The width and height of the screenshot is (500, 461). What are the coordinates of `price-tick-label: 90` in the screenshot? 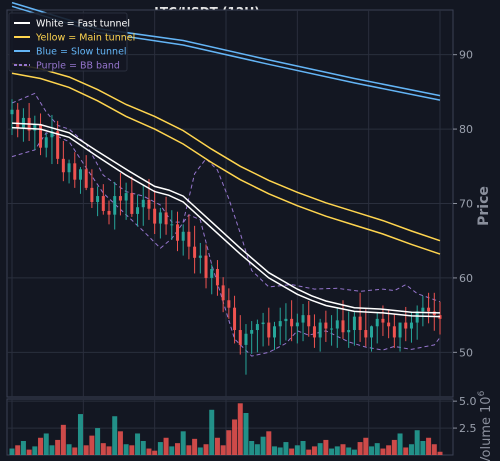 It's located at (466, 55).